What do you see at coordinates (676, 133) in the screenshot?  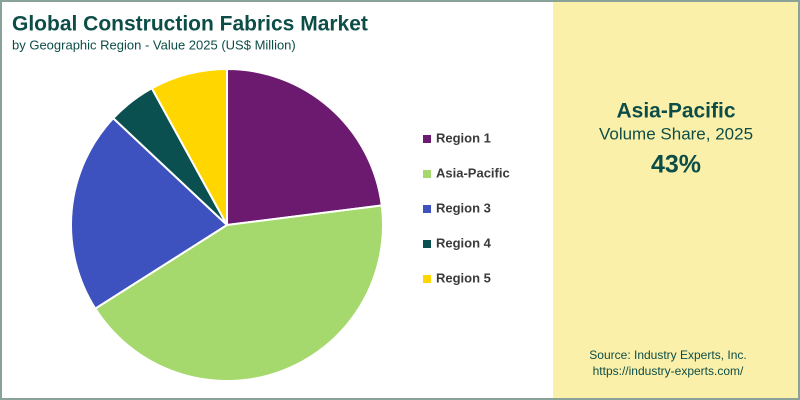 I see `highlight-label: Volume Share, 2025` at bounding box center [676, 133].